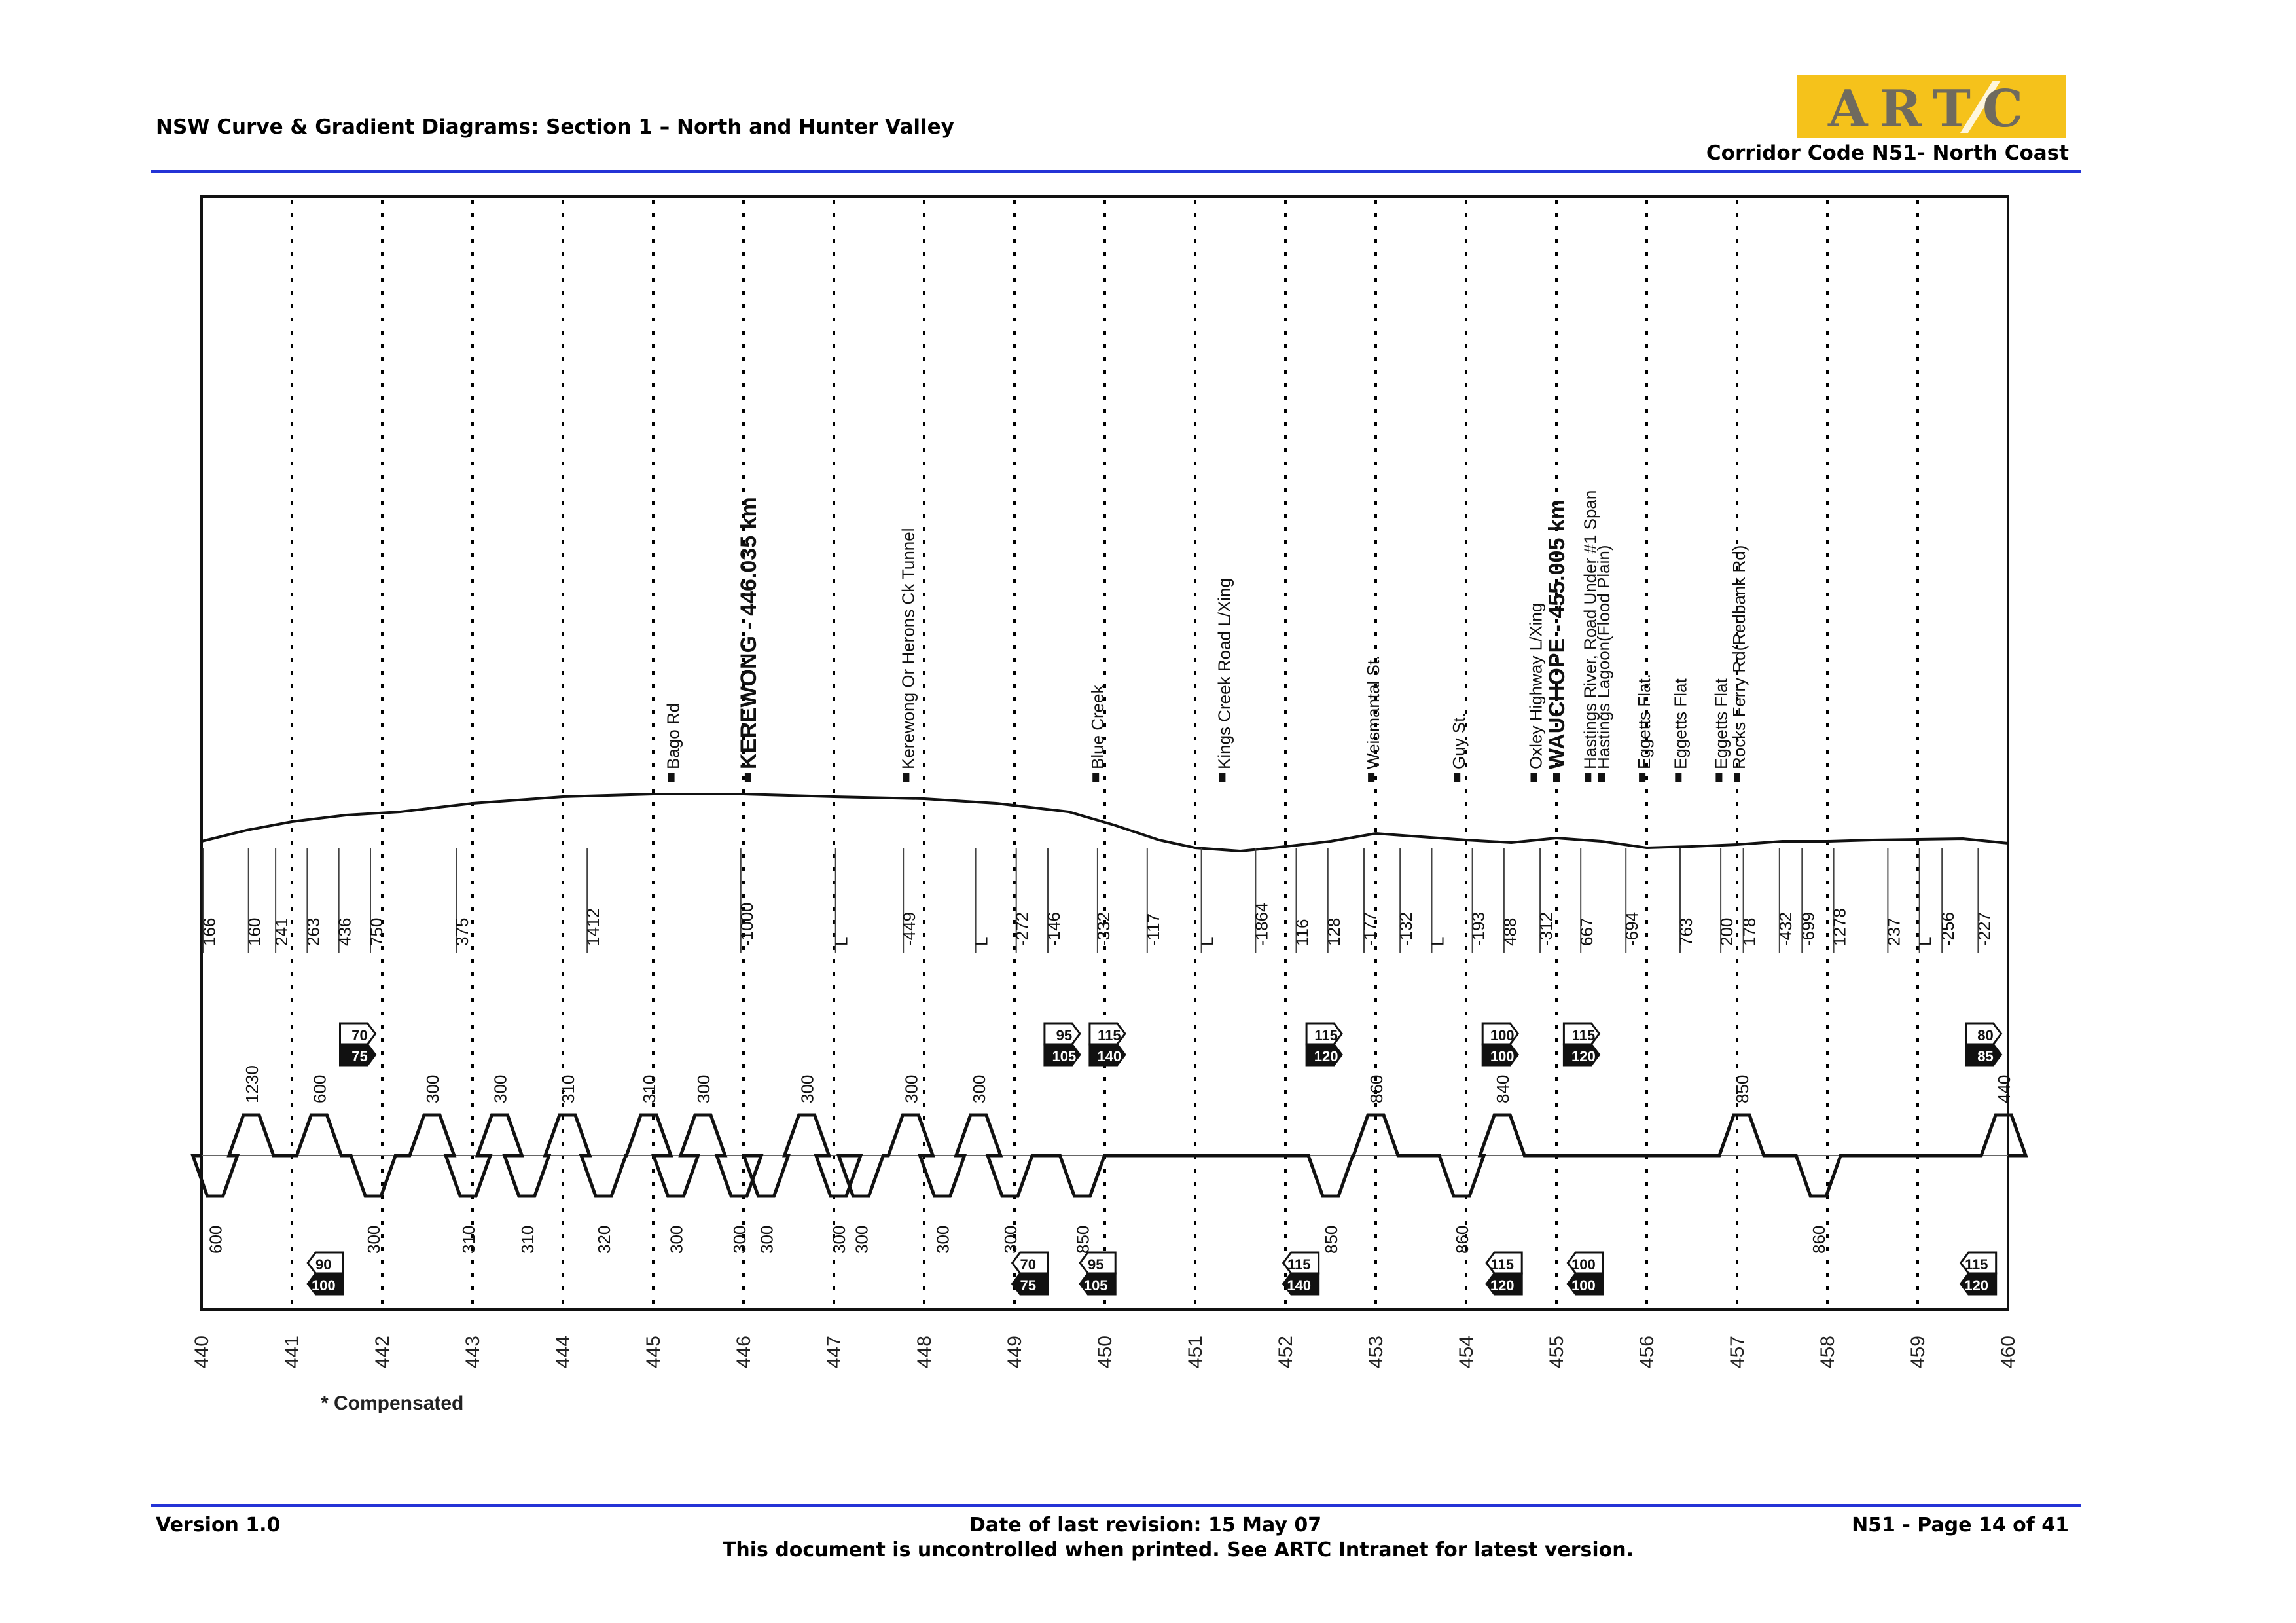  What do you see at coordinates (345, 932) in the screenshot?
I see `gradient-value: 436` at bounding box center [345, 932].